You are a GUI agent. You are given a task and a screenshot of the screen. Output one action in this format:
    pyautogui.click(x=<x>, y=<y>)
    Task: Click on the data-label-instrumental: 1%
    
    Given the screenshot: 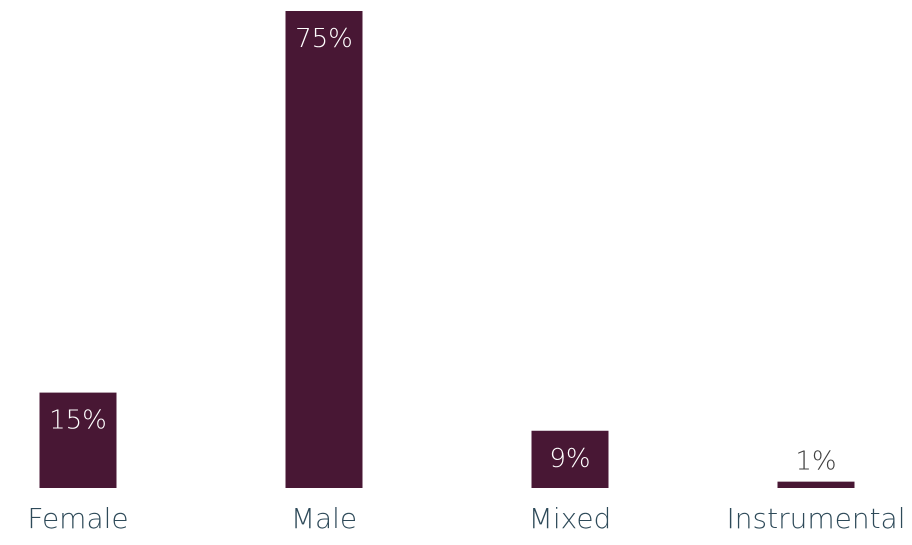 What is the action you would take?
    pyautogui.click(x=815, y=462)
    